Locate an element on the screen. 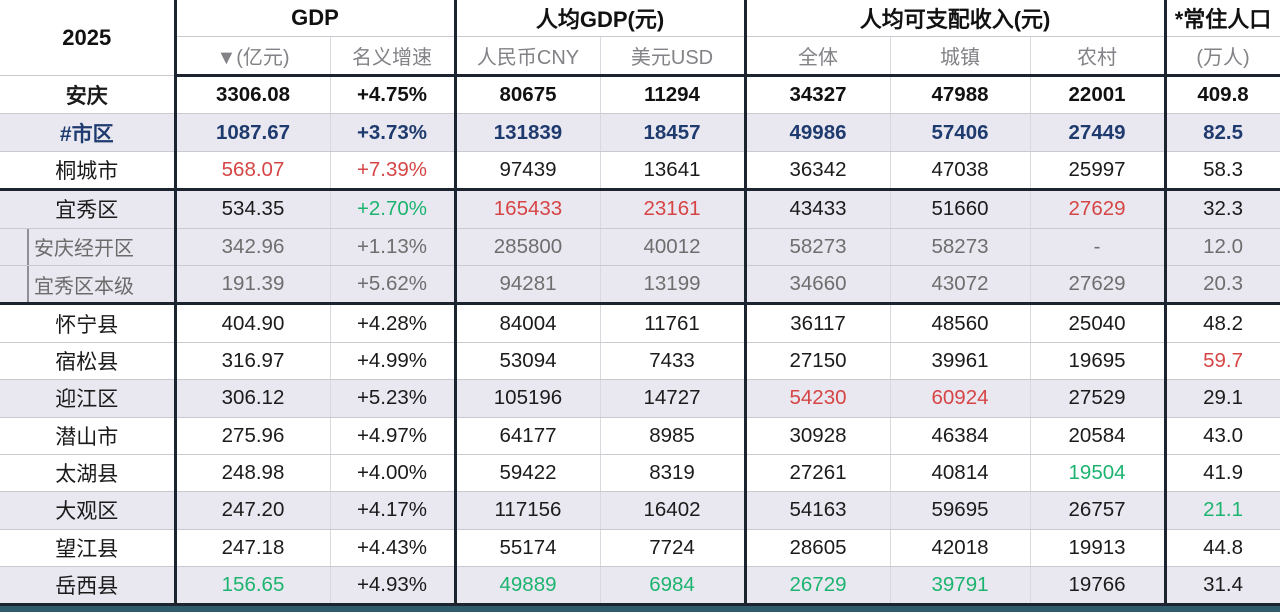 The width and height of the screenshot is (1280, 612). cell: 36117 is located at coordinates (818, 323).